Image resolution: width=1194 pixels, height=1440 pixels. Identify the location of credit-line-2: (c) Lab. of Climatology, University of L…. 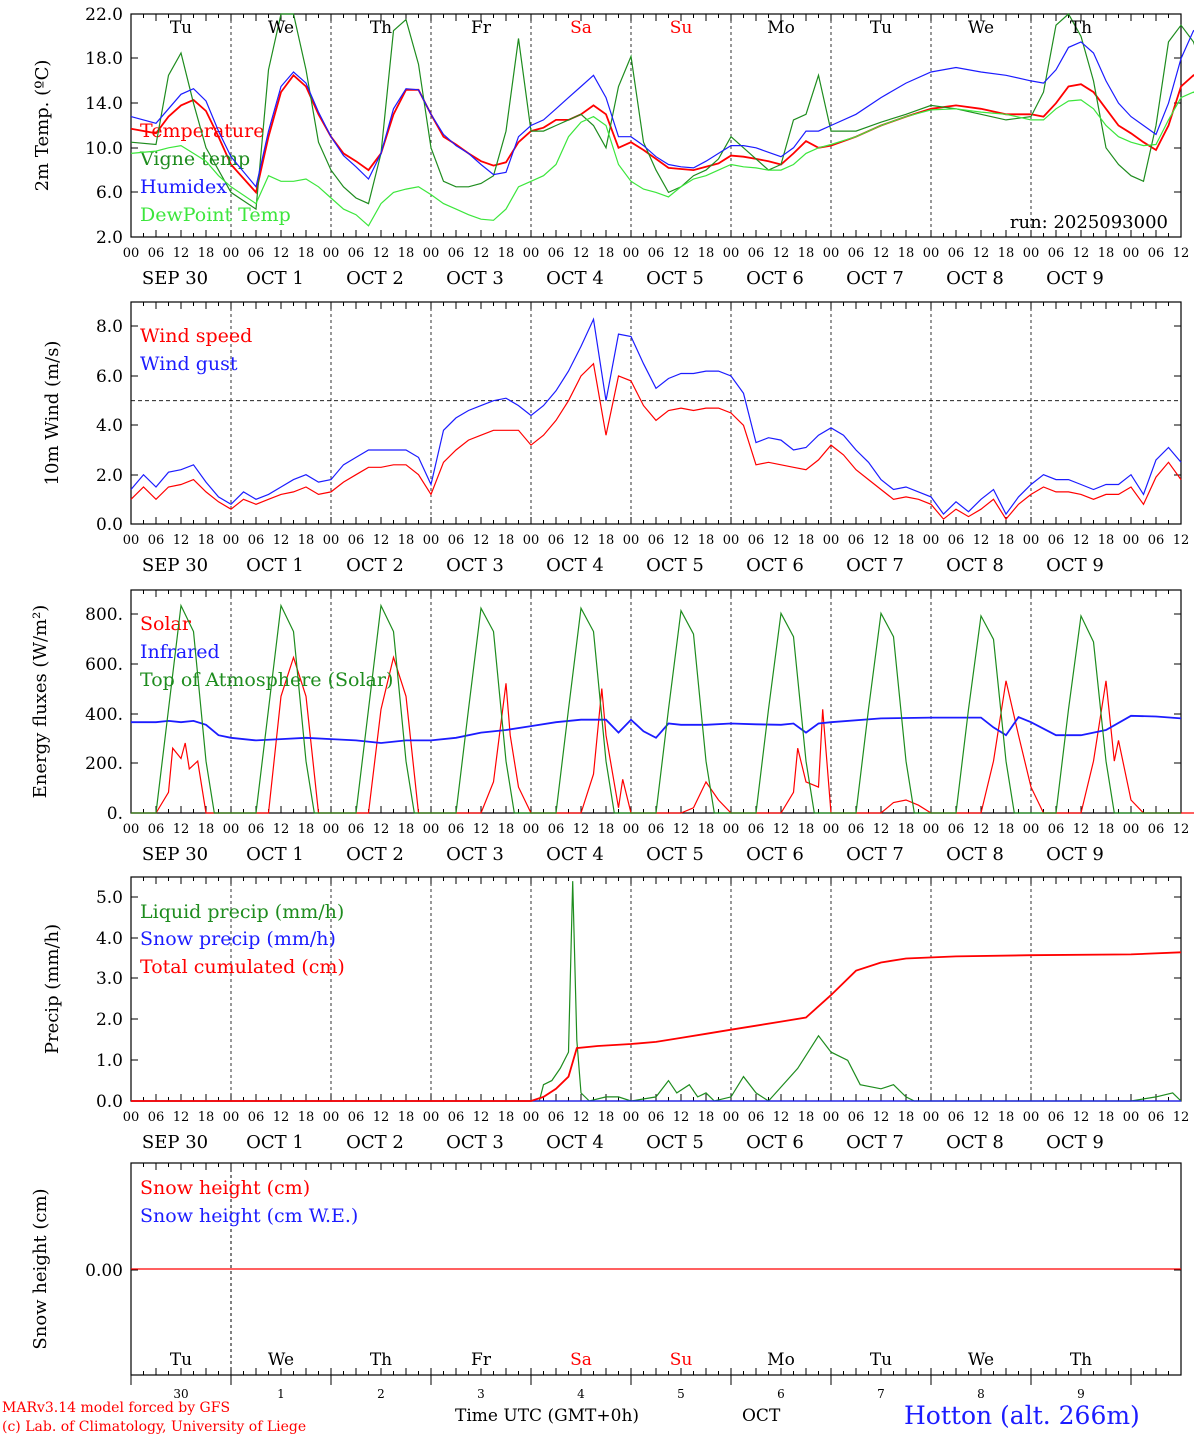
(154, 1427).